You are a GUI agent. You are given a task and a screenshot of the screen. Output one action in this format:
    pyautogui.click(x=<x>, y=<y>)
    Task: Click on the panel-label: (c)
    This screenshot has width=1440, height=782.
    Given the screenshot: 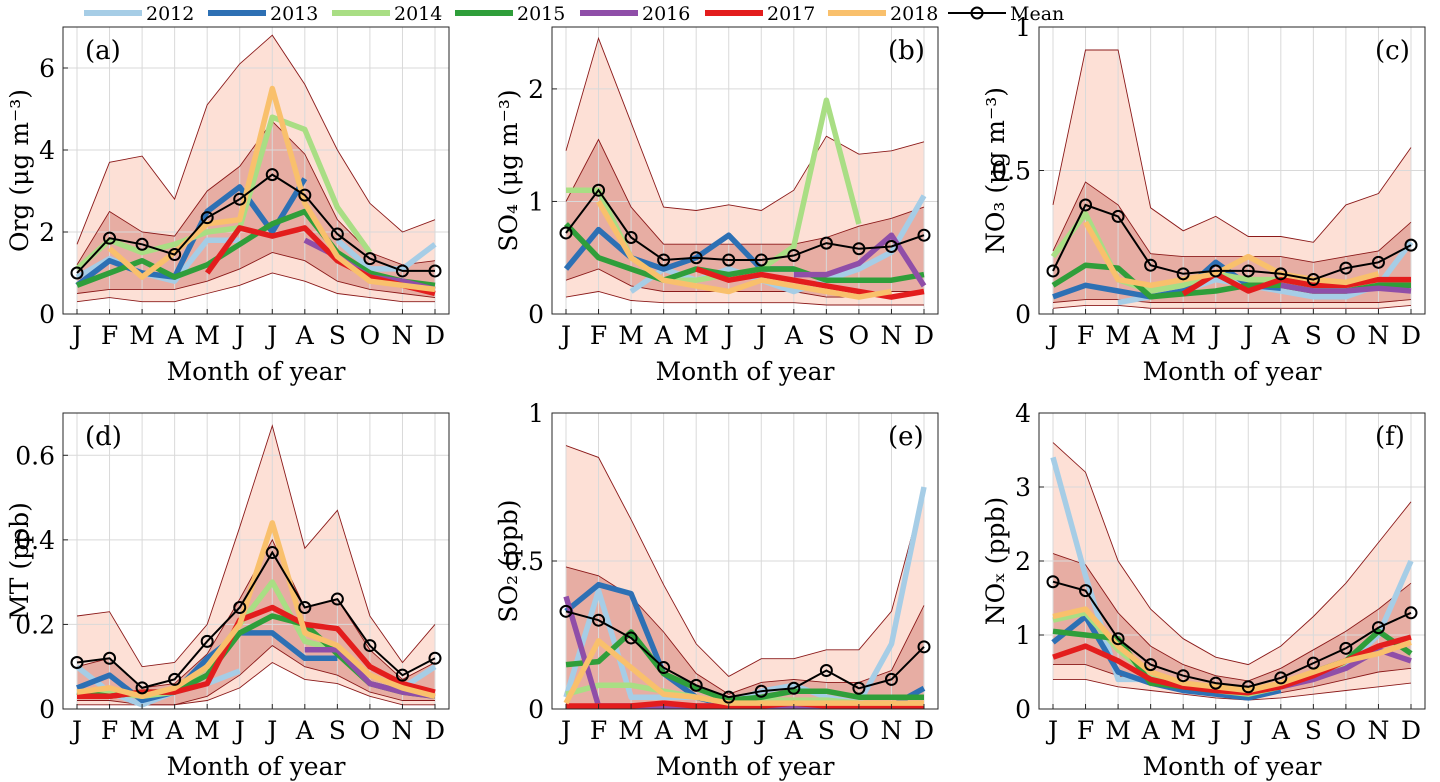 What is the action you would take?
    pyautogui.click(x=1392, y=51)
    